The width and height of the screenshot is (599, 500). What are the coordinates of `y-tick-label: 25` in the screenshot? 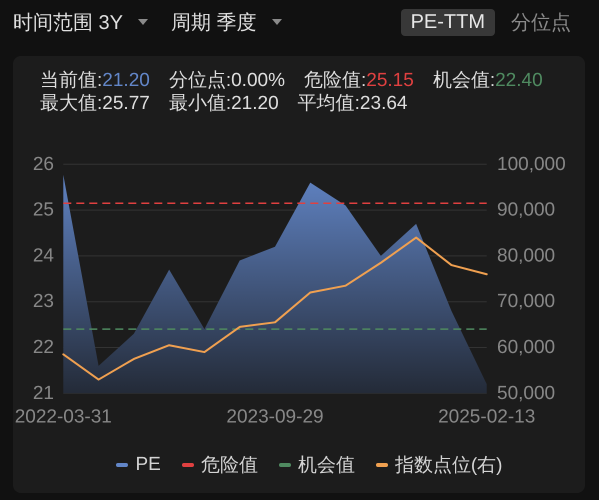 It's located at (43, 210).